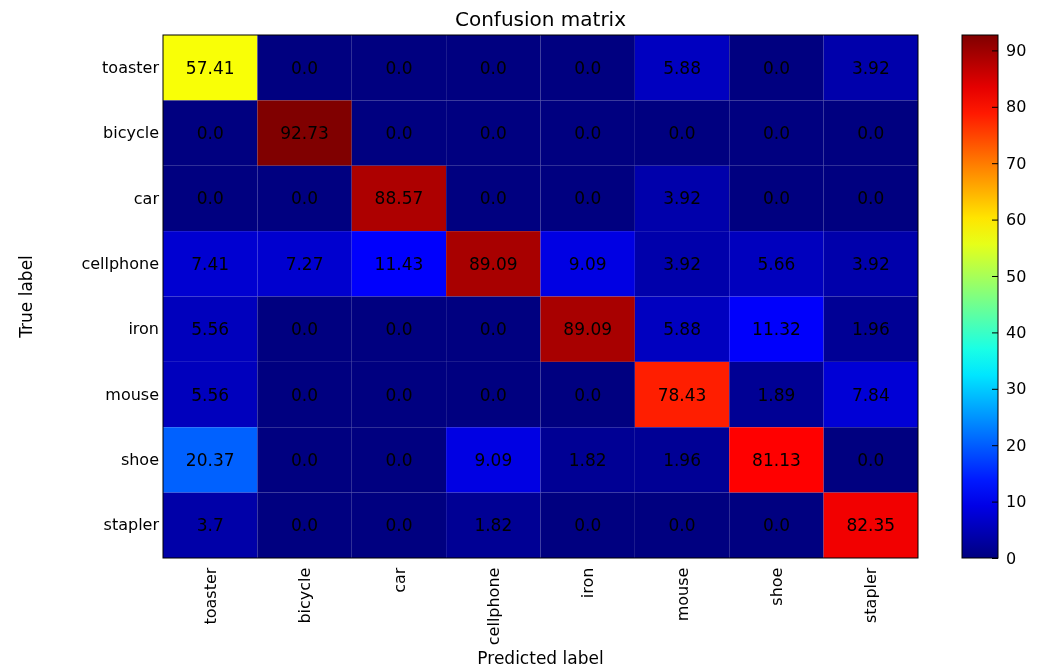 This screenshot has width=1043, height=669. What do you see at coordinates (120, 263) in the screenshot?
I see `y-tick-label: cellphone` at bounding box center [120, 263].